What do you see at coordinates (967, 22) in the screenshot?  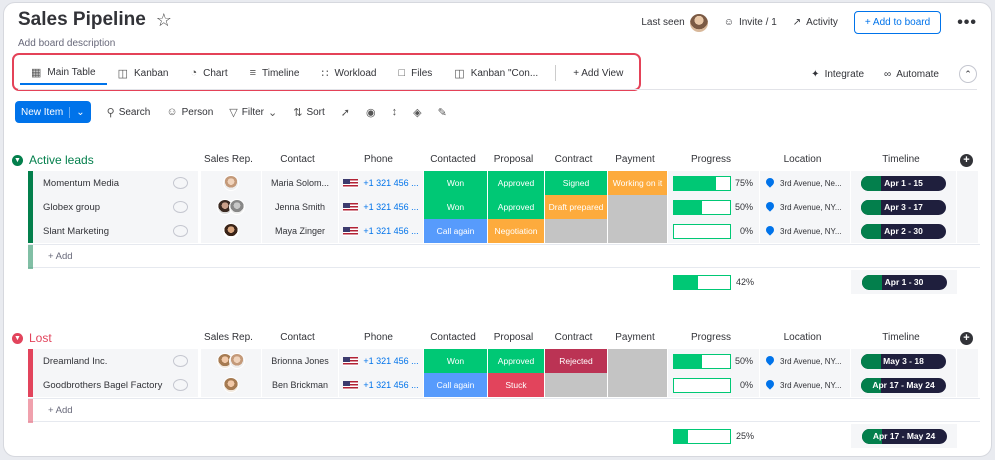 I see `more-icon: •••` at bounding box center [967, 22].